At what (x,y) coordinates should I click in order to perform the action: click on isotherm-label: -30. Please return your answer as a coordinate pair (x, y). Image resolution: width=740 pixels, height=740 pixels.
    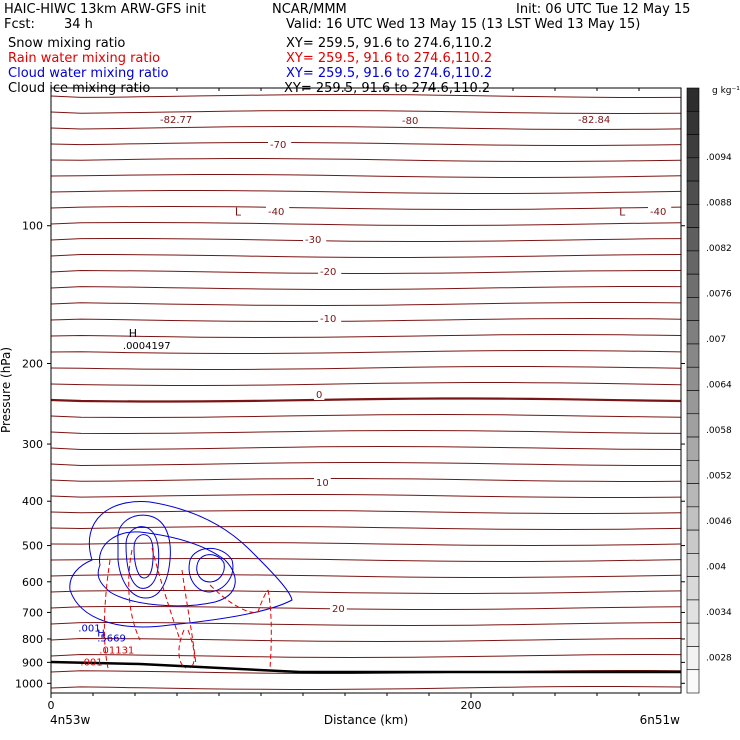
    Looking at the image, I should click on (313, 240).